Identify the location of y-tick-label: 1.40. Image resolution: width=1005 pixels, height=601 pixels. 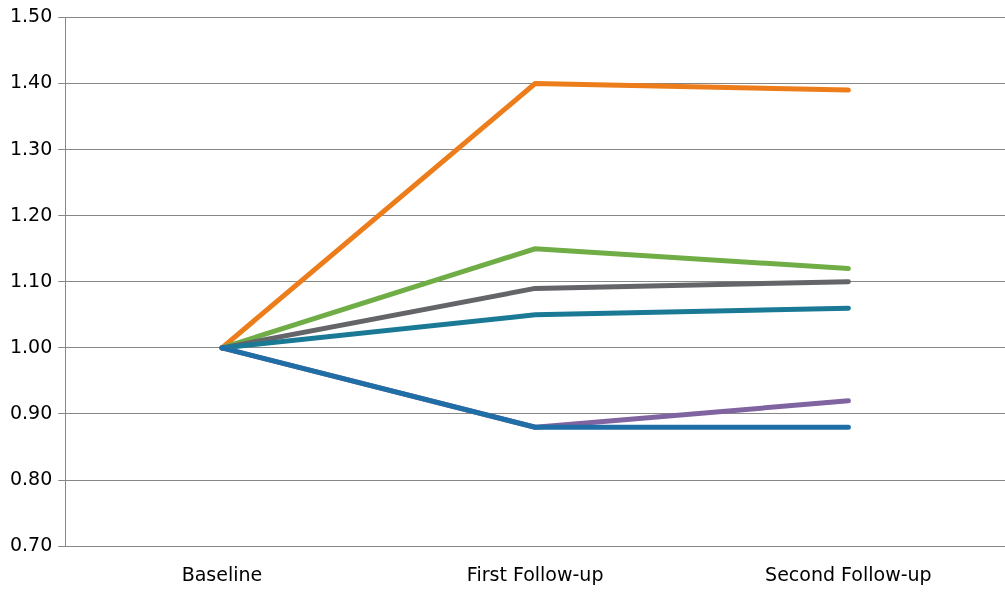
(31, 81).